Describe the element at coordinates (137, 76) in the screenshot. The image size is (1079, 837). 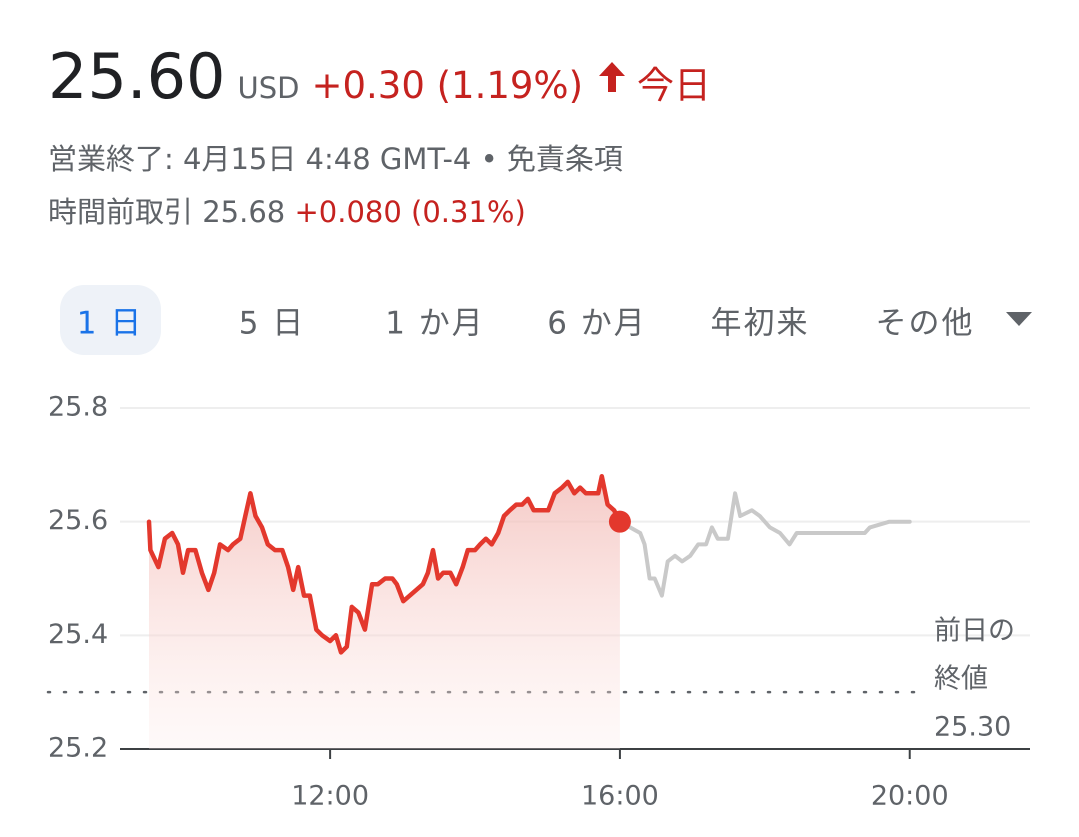
I see `price: 25.60` at that location.